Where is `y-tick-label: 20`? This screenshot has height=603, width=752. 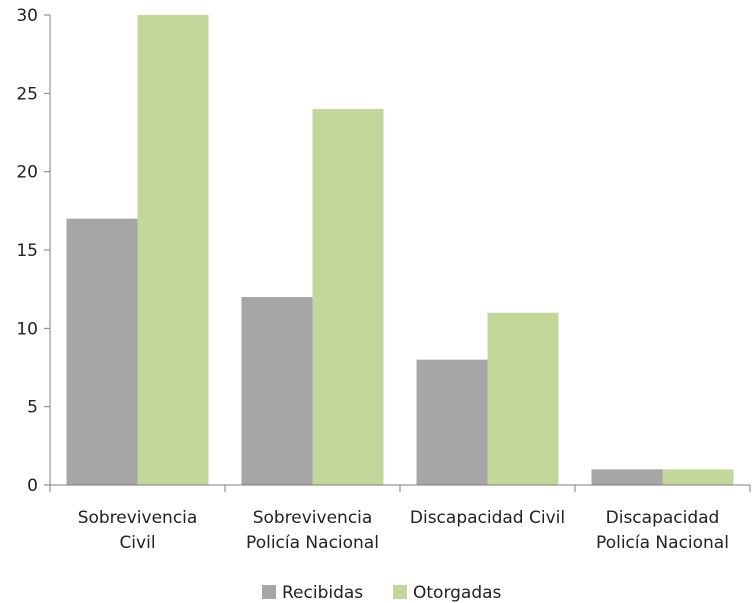
y-tick-label: 20 is located at coordinates (27, 173).